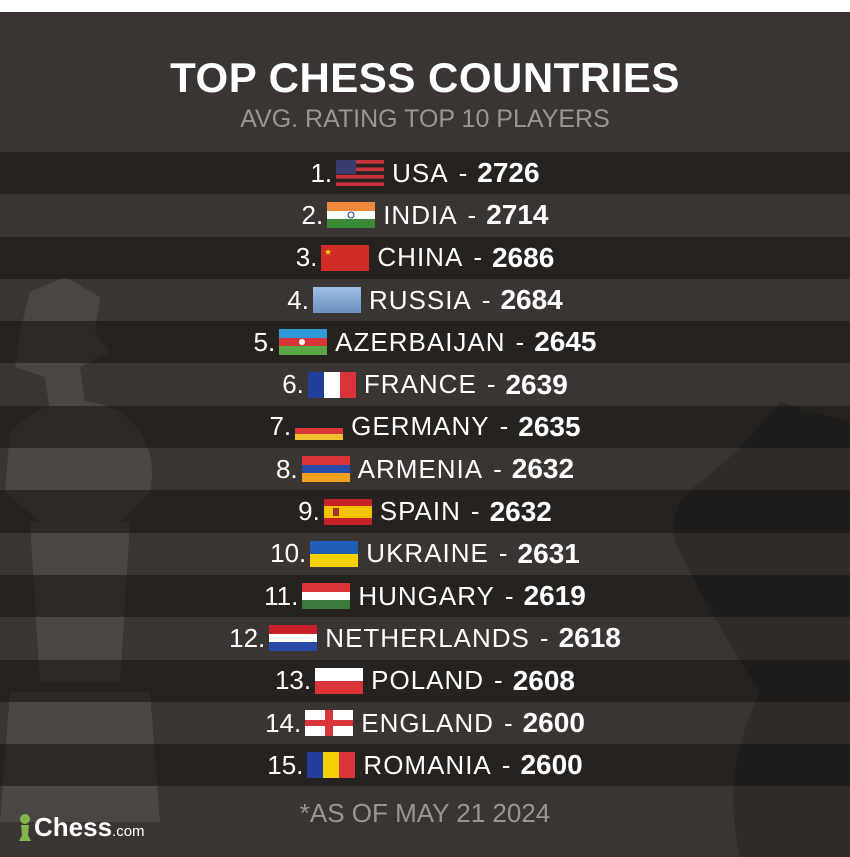  I want to click on date-footnote: *AS OF MAY 21 2024, so click(425, 813).